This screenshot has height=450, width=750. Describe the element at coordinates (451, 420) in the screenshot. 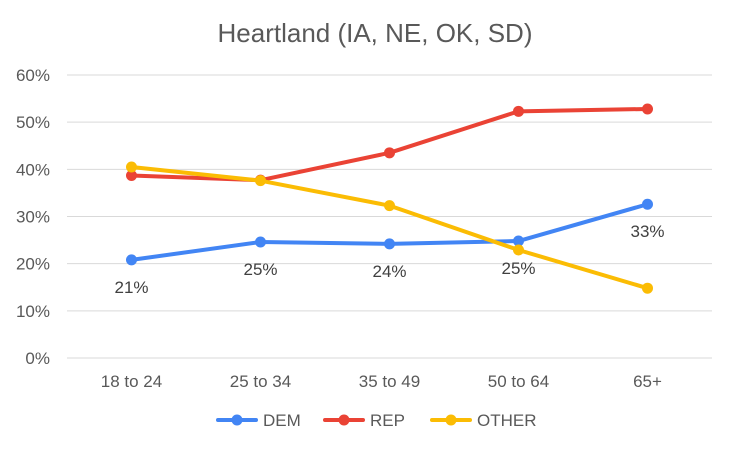

I see `legend-marker-other` at that location.